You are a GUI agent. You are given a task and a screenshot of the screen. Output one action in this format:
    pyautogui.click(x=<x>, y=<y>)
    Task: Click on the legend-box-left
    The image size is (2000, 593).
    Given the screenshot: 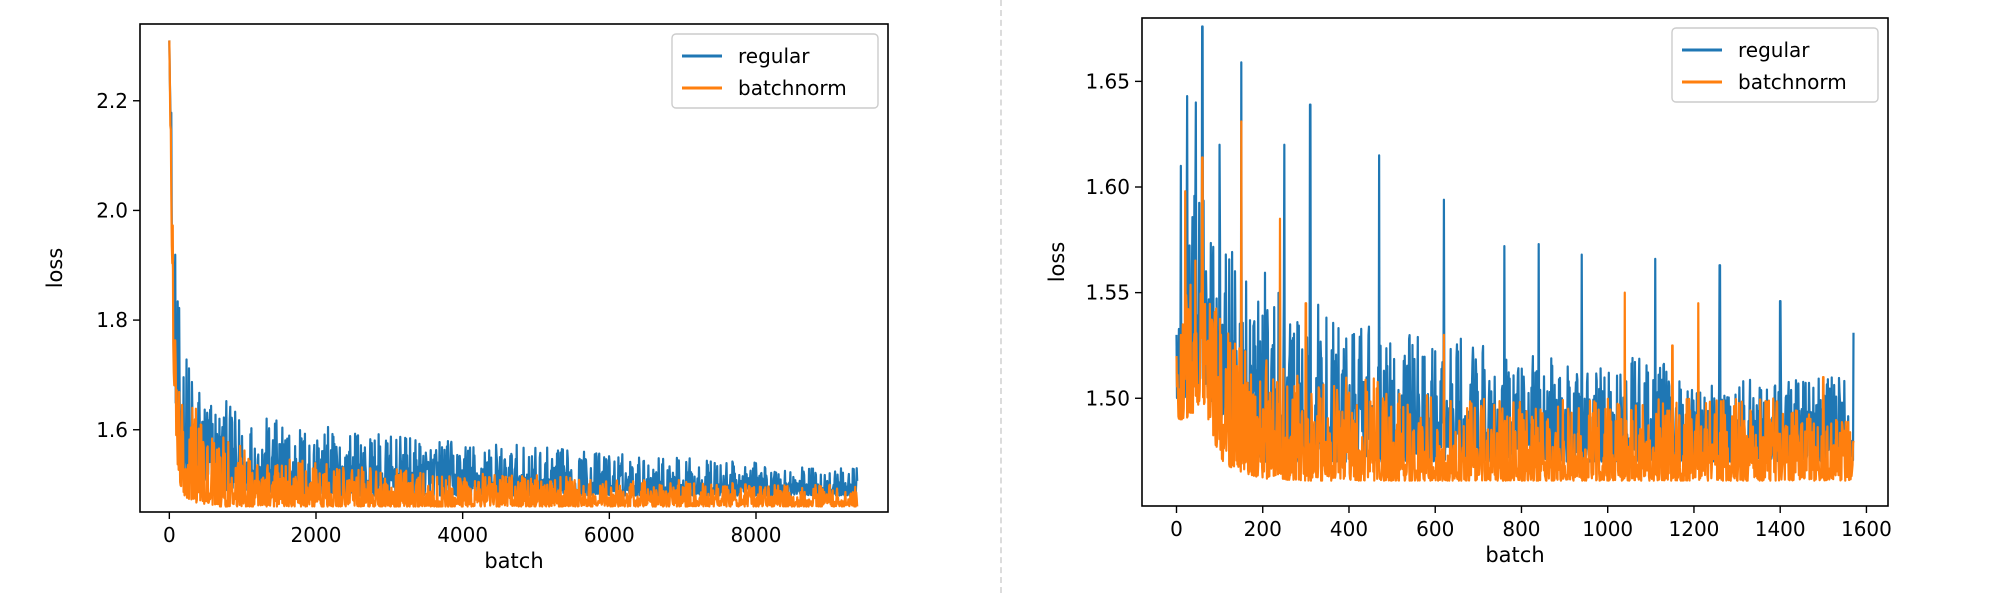 What is the action you would take?
    pyautogui.click(x=775, y=71)
    